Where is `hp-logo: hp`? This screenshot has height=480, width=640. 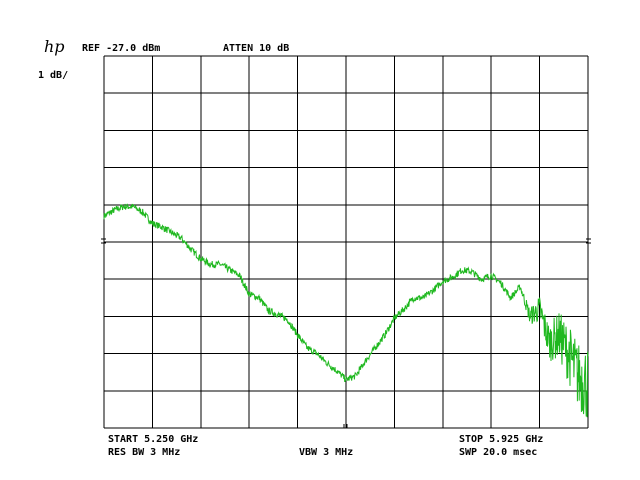 hp-logo: hp is located at coordinates (54, 46).